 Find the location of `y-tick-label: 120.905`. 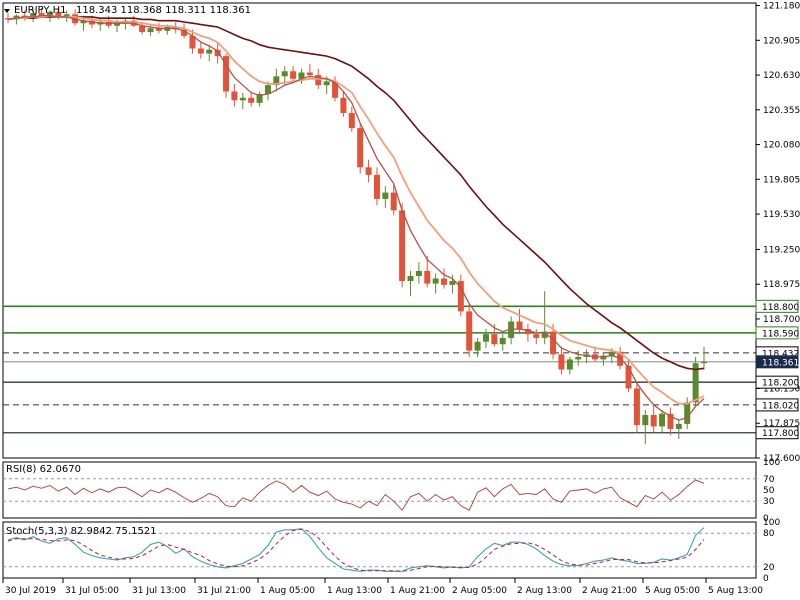

y-tick-label: 120.905 is located at coordinates (781, 41).